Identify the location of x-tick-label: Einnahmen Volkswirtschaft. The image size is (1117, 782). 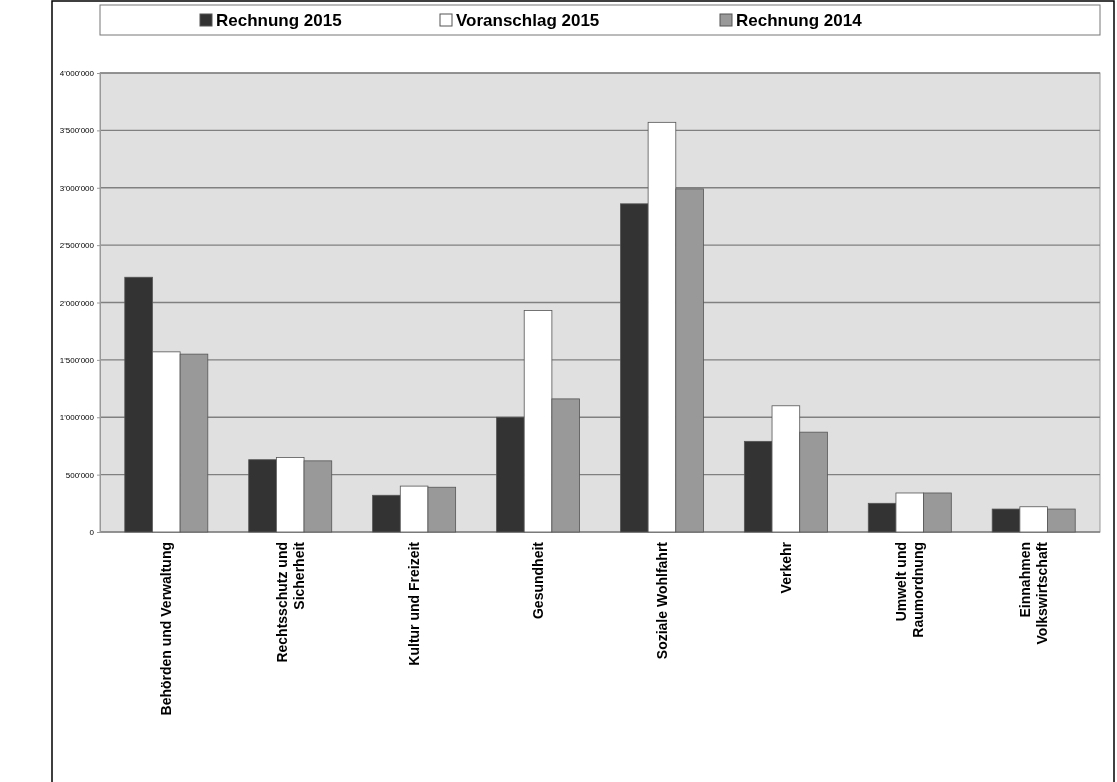
(1034, 593).